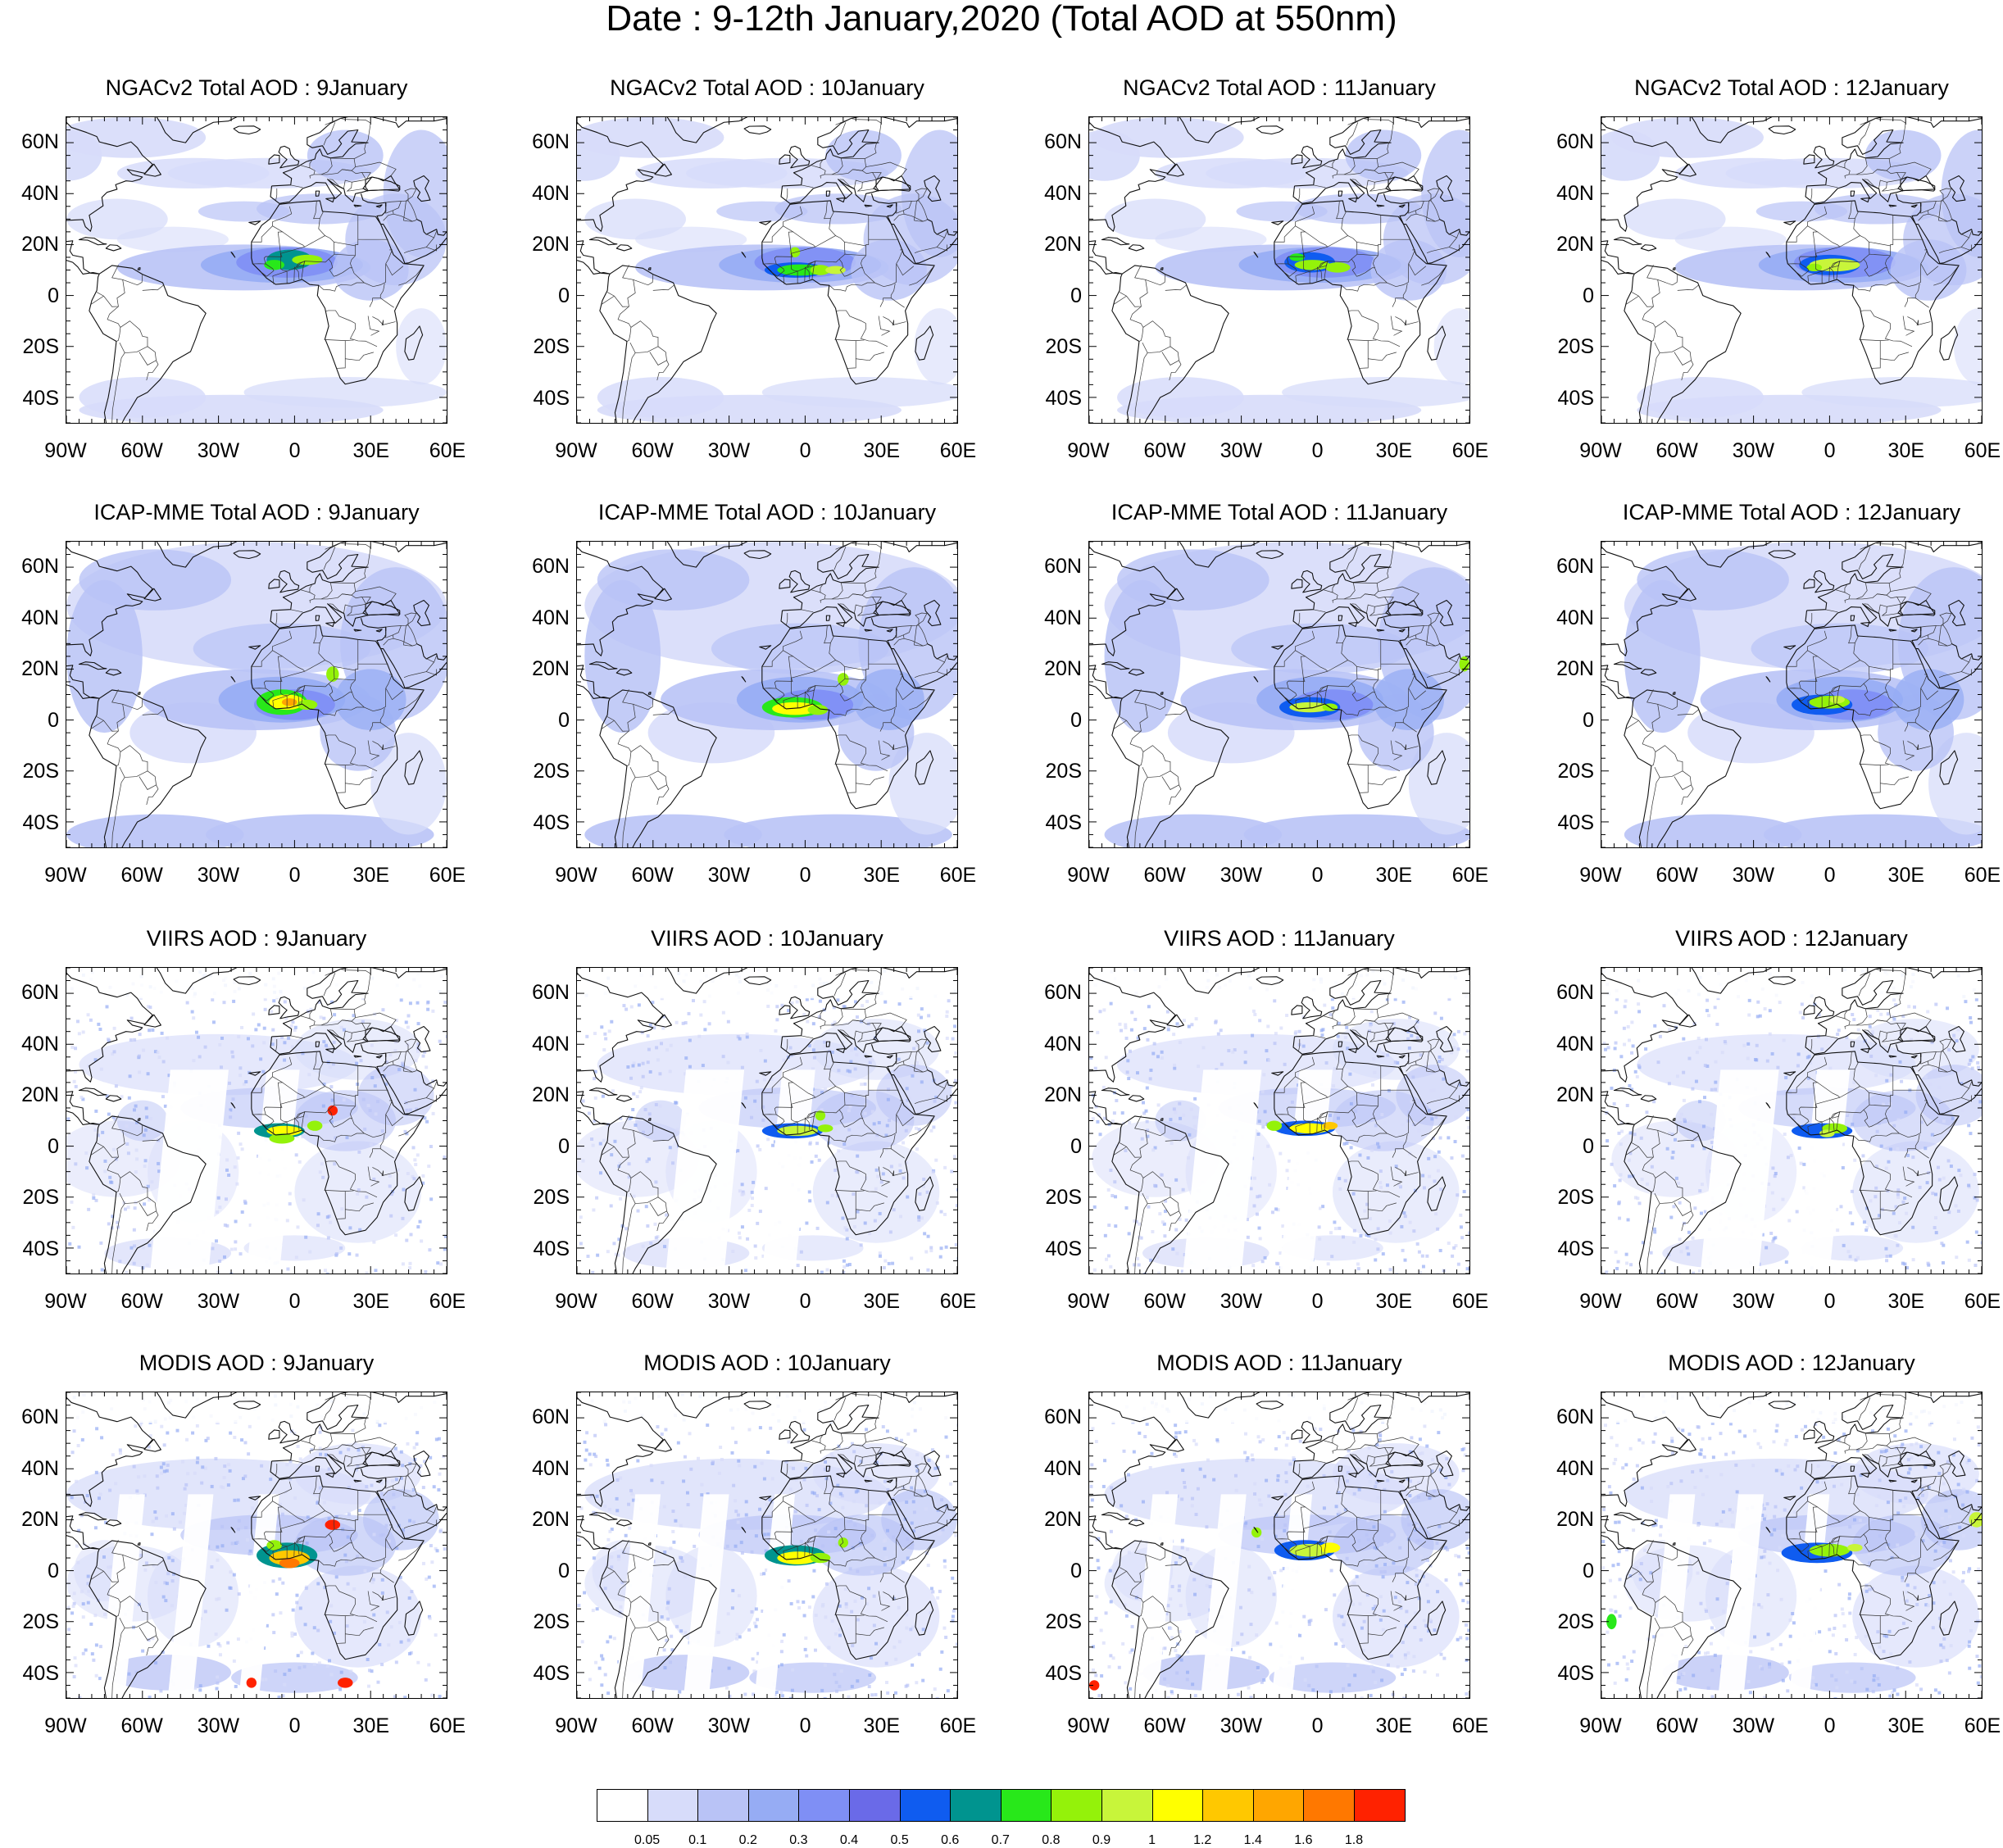 This screenshot has height=1848, width=2003. What do you see at coordinates (1791, 512) in the screenshot?
I see `panel-title: ICAP-MME Total AOD : 12January` at bounding box center [1791, 512].